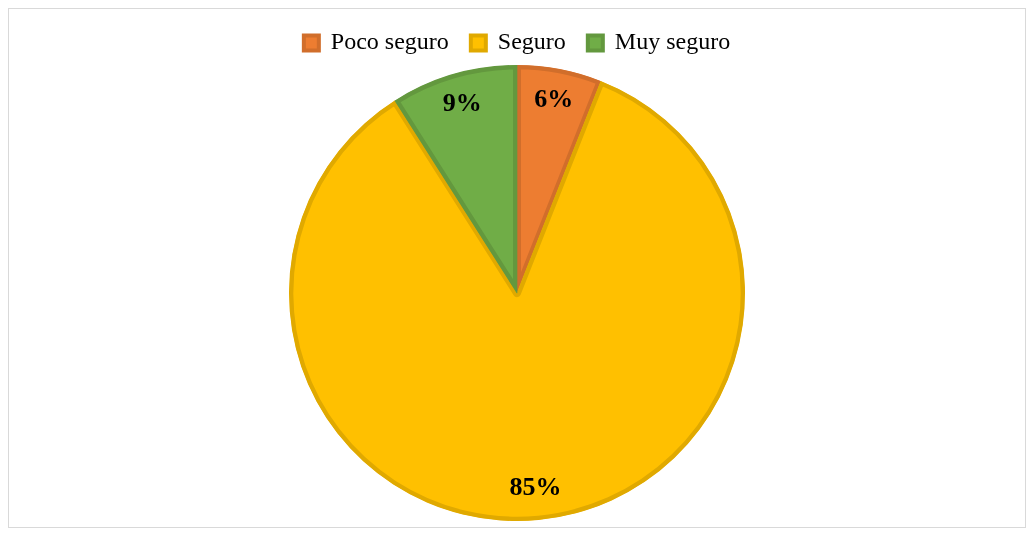 The image size is (1034, 536). Describe the element at coordinates (554, 99) in the screenshot. I see `data-label: 6%` at that location.